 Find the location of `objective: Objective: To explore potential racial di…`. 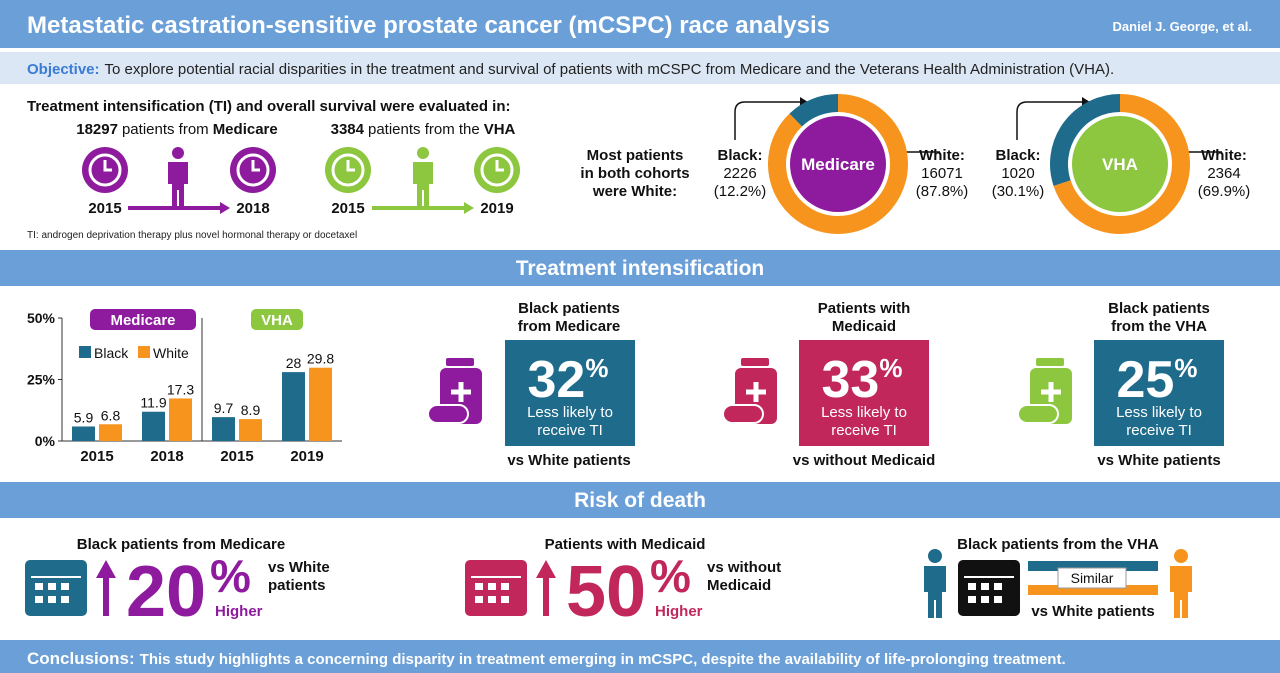

objective: Objective: To explore potential racial di… is located at coordinates (570, 69).